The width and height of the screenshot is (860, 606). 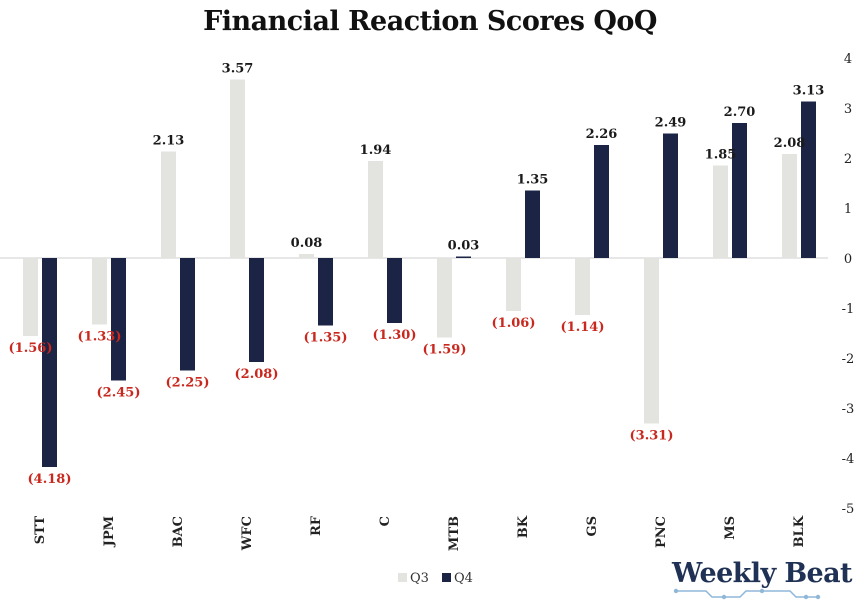 I want to click on x-tick-label-jpm: JPM, so click(x=109, y=531).